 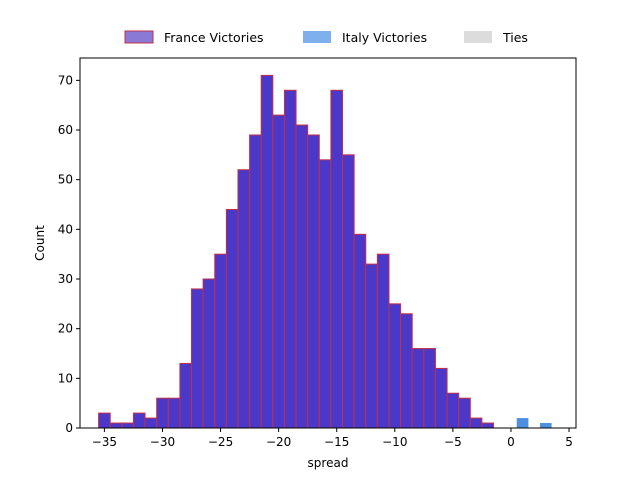 What do you see at coordinates (478, 37) in the screenshot?
I see `legend-swatch-ties` at bounding box center [478, 37].